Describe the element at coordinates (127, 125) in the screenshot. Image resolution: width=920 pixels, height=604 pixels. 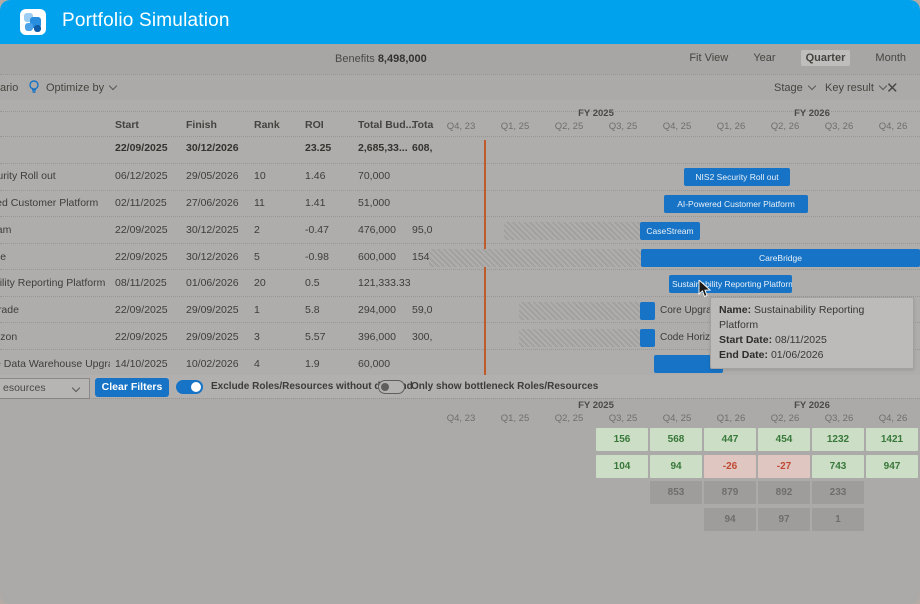
I see `col-header-start: Start` at that location.